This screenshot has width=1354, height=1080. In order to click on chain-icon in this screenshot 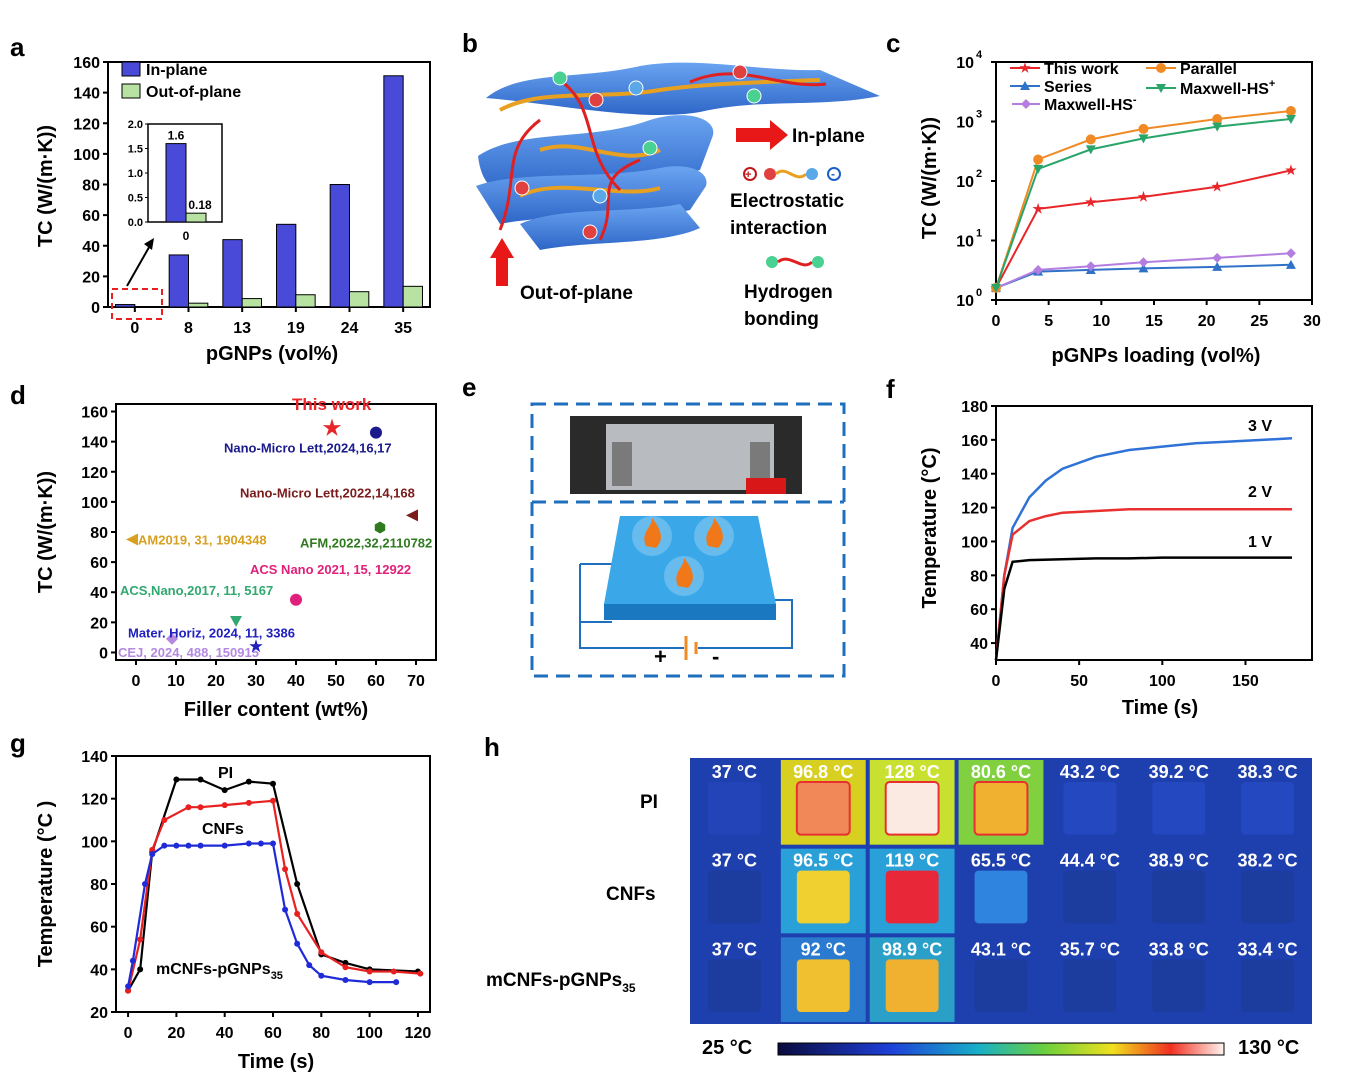, I will do `click(791, 174)`.